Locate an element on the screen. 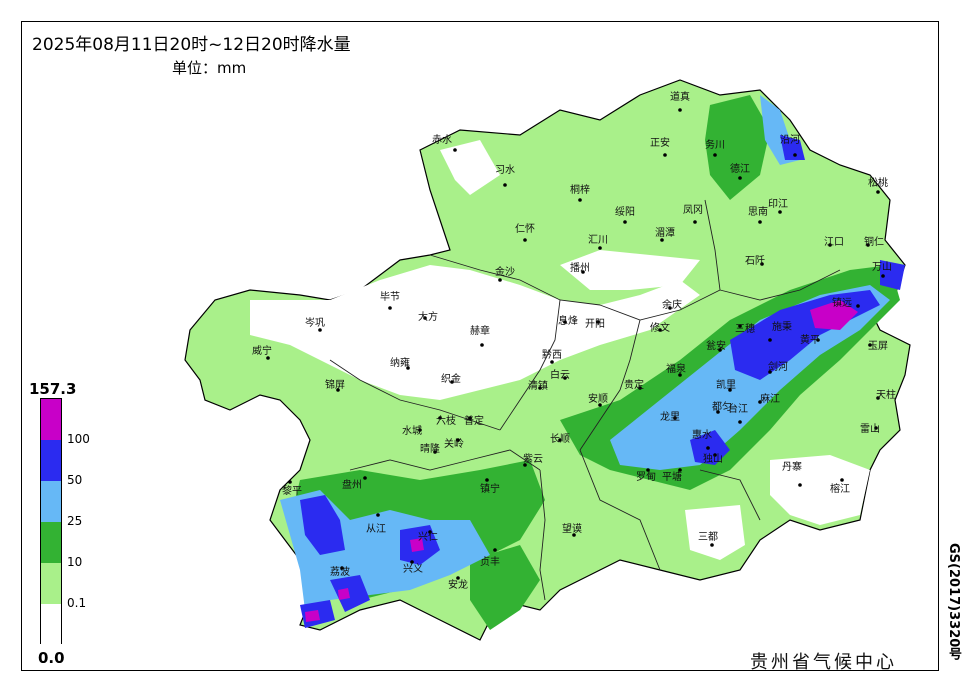  dry-area-bijie is located at coordinates (475, 332).